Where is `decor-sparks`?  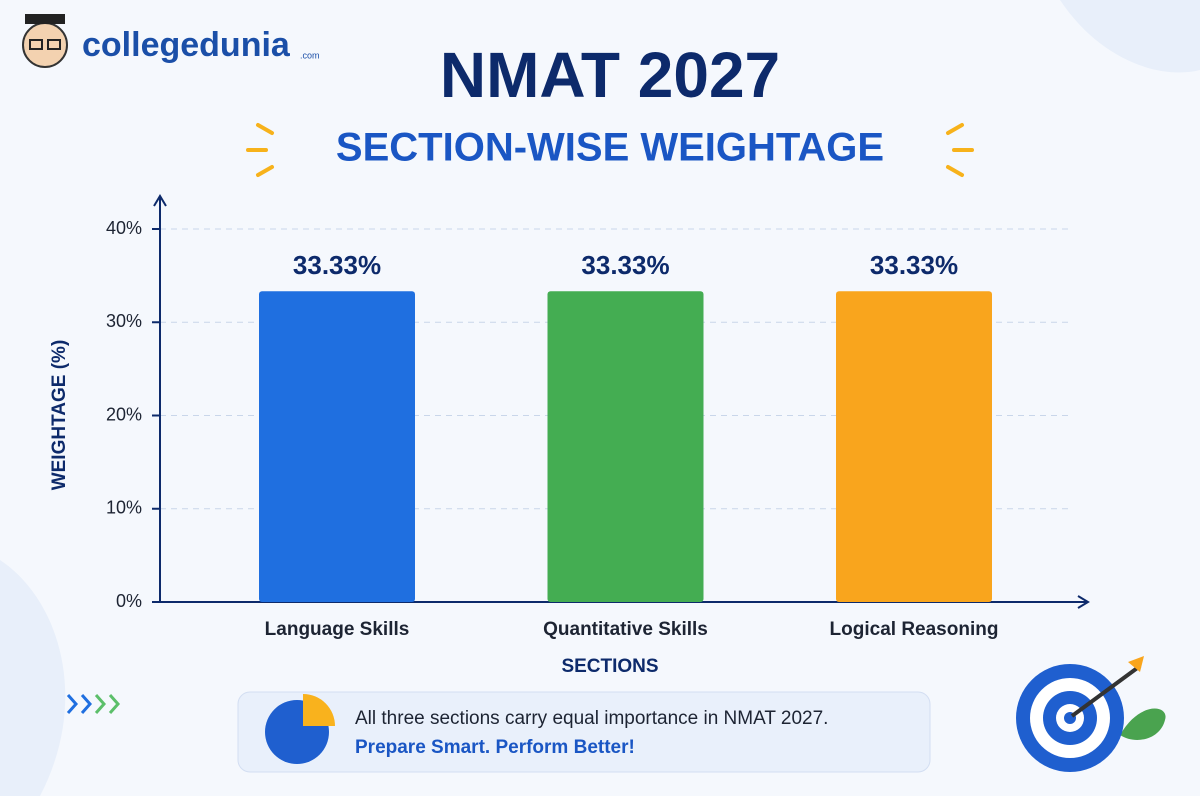
decor-sparks is located at coordinates (610, 150).